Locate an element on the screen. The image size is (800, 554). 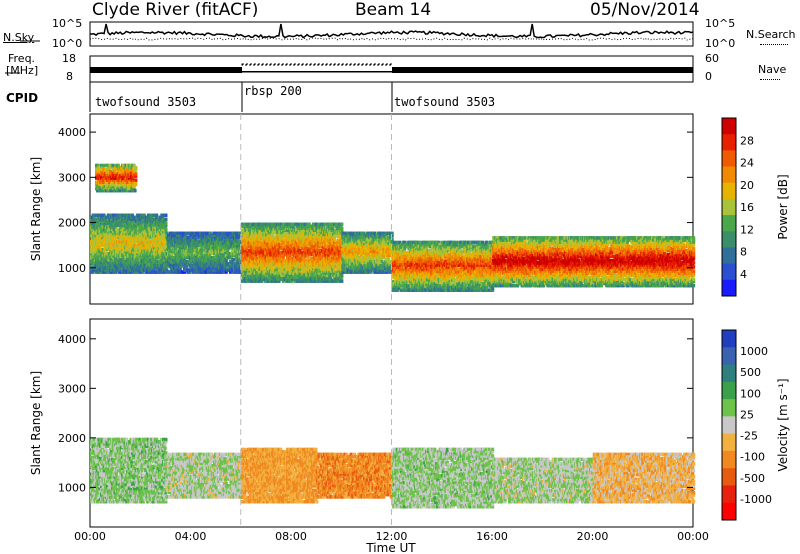
noise-search-line is located at coordinates (391, 39).